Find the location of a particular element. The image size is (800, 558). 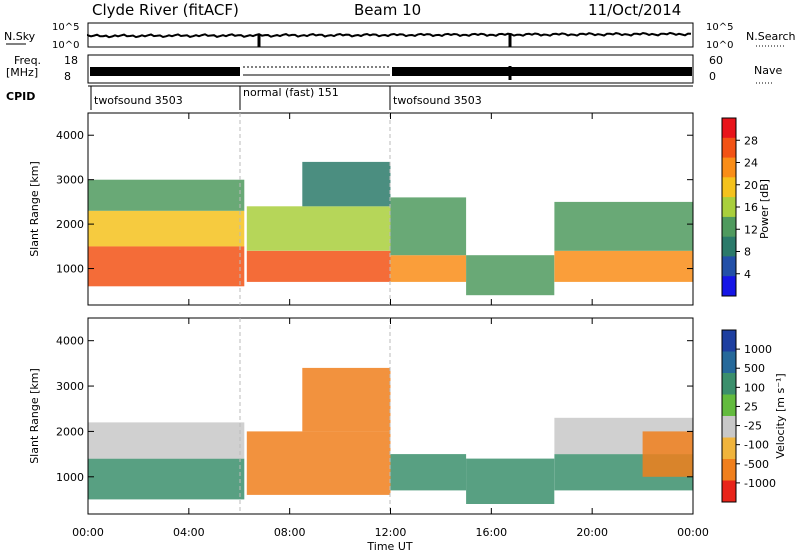

vel-ytick-label: 1000 is located at coordinates (70, 477).